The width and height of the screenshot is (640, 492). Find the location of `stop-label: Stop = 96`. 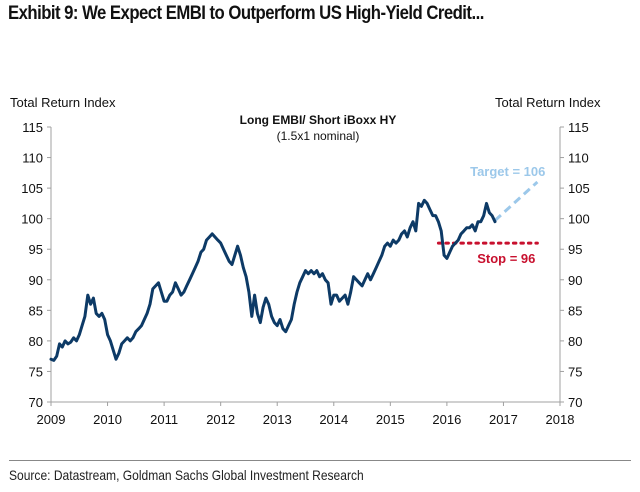

stop-label: Stop = 96 is located at coordinates (506, 258).